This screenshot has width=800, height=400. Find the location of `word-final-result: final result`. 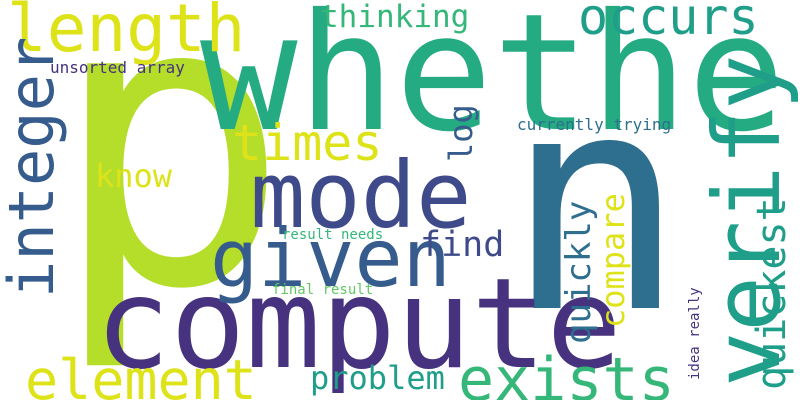

word-final-result: final result is located at coordinates (323, 290).